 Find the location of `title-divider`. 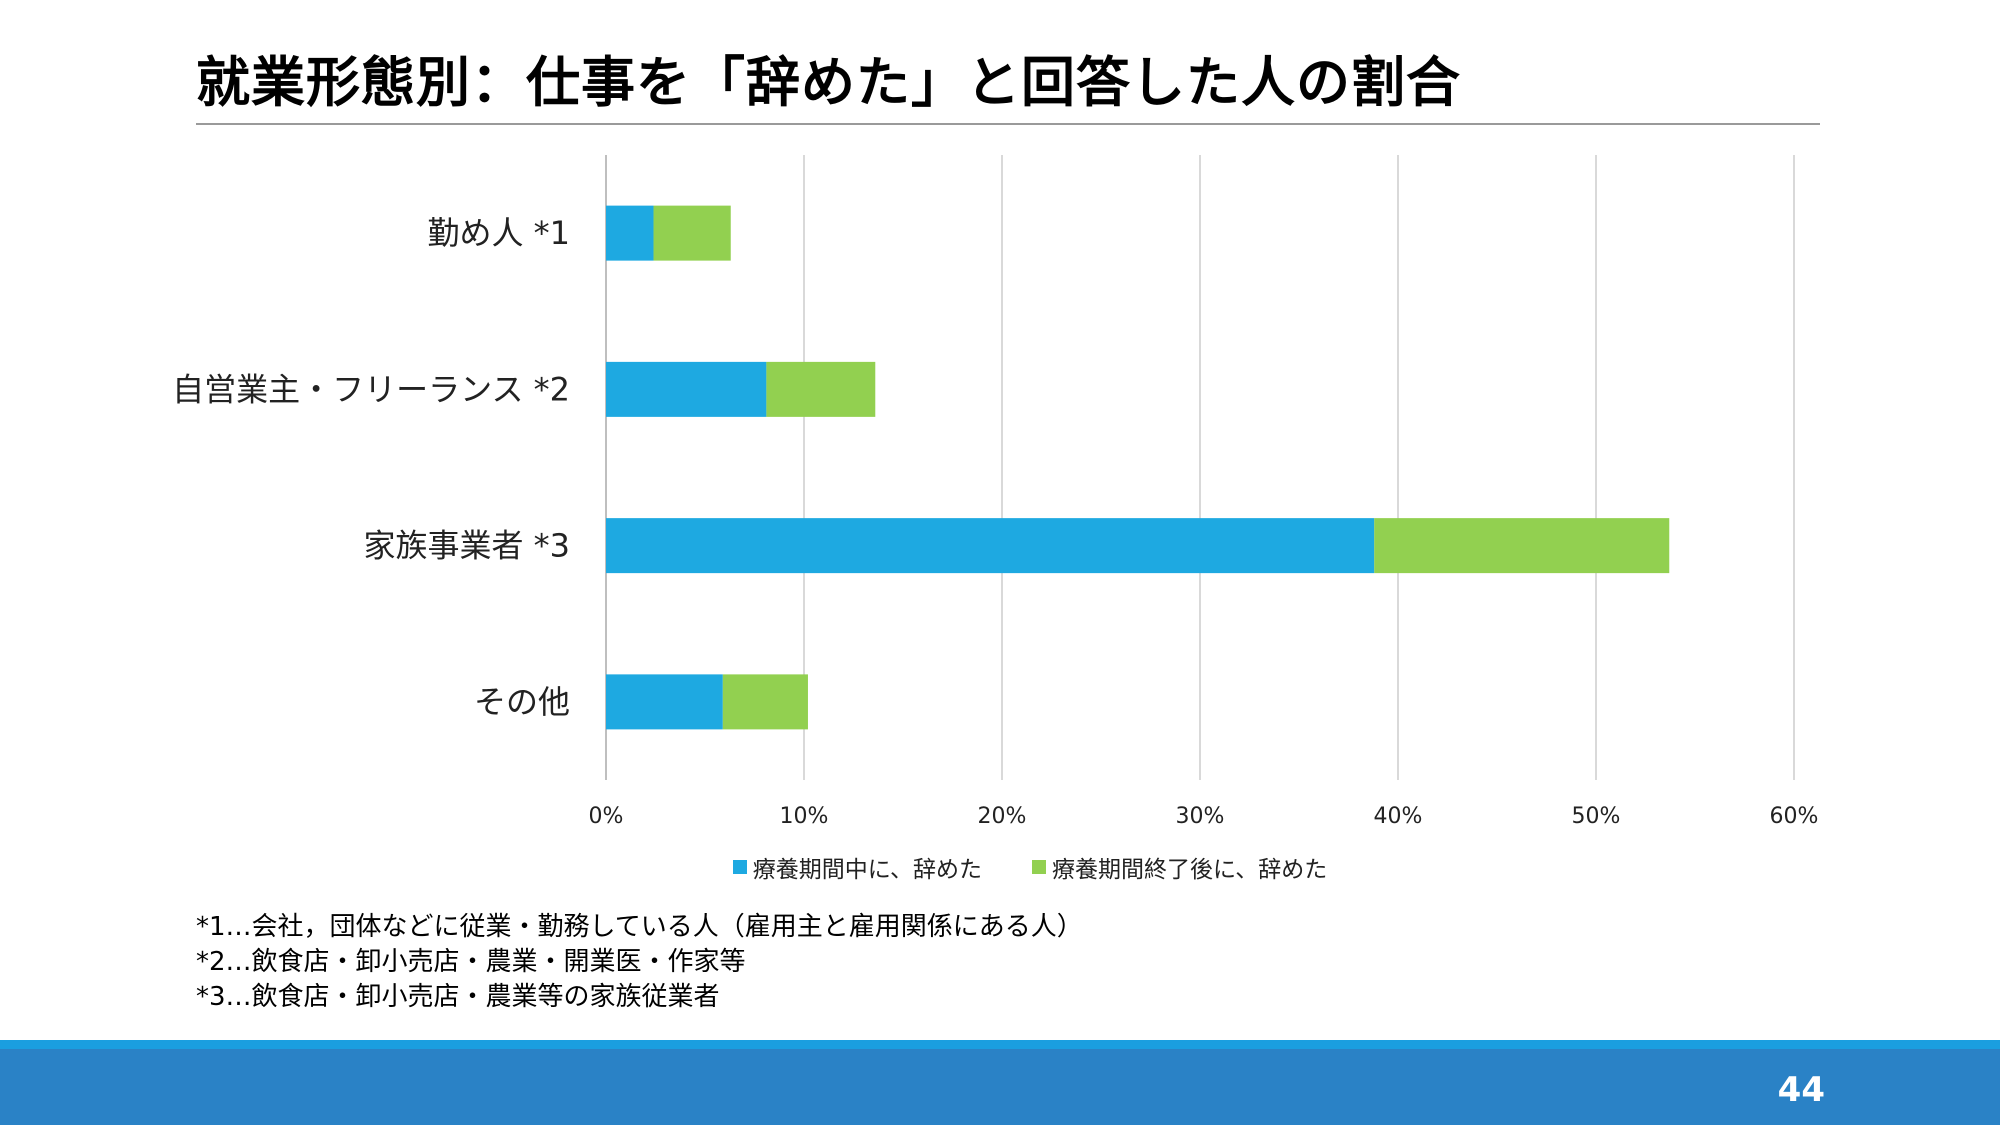

title-divider is located at coordinates (1008, 124).